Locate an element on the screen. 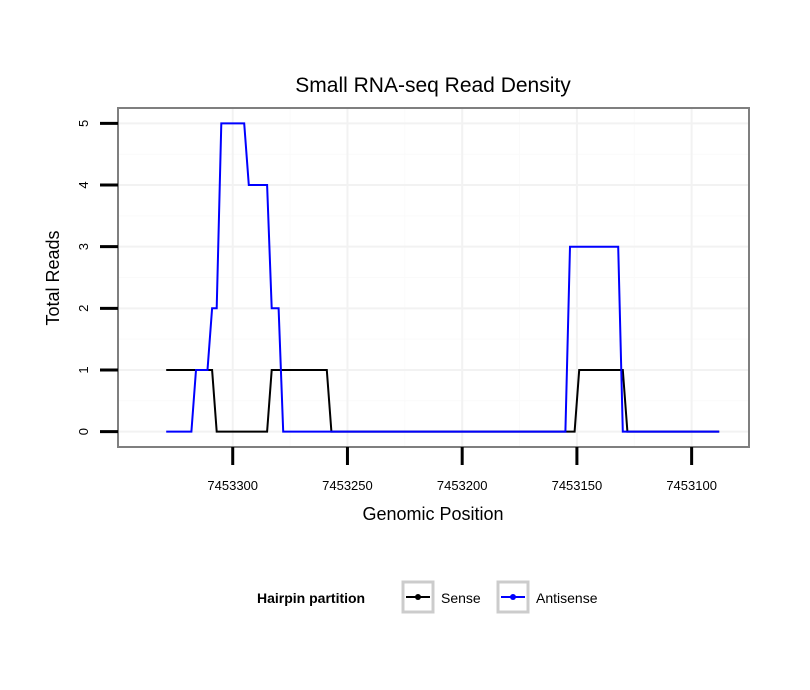 This screenshot has height=690, width=810. y-tick-label: 1 is located at coordinates (83, 369).